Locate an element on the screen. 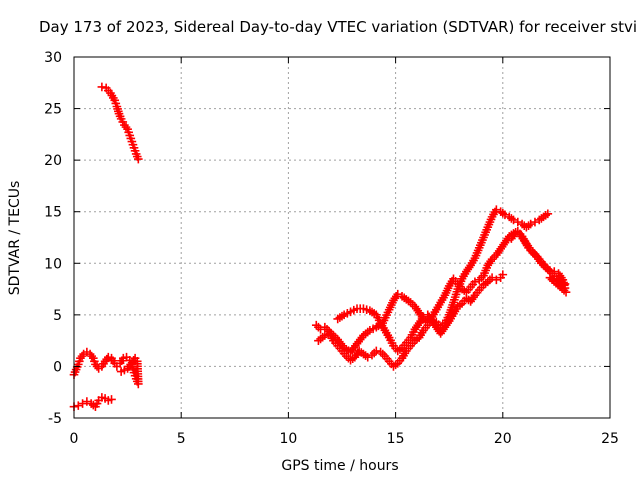 This screenshot has height=480, width=640. x-tick-label: 0 is located at coordinates (74, 439).